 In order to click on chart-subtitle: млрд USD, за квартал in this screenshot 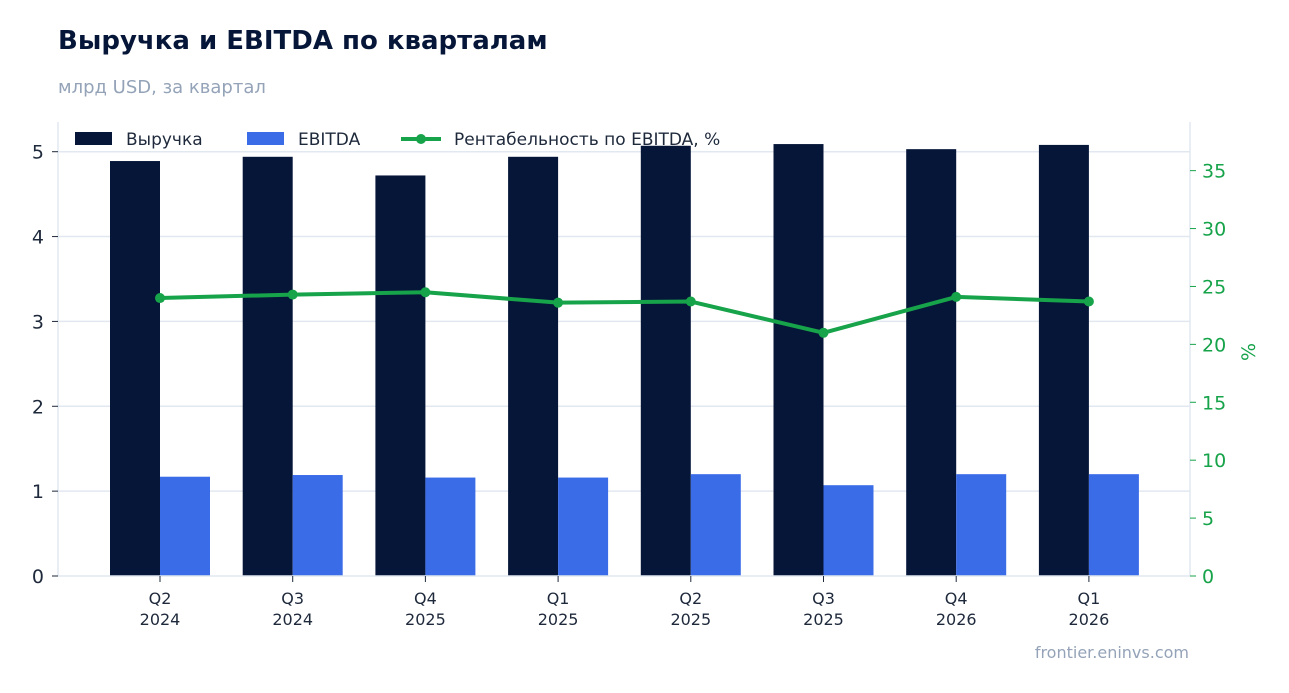, I will do `click(162, 87)`.